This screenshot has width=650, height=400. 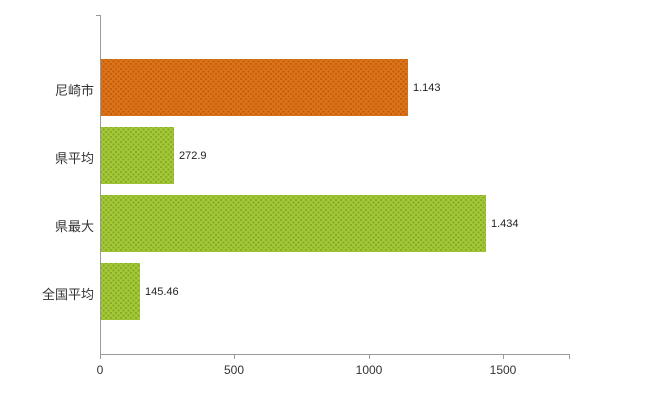 I want to click on value-label: 145.46, so click(x=162, y=291).